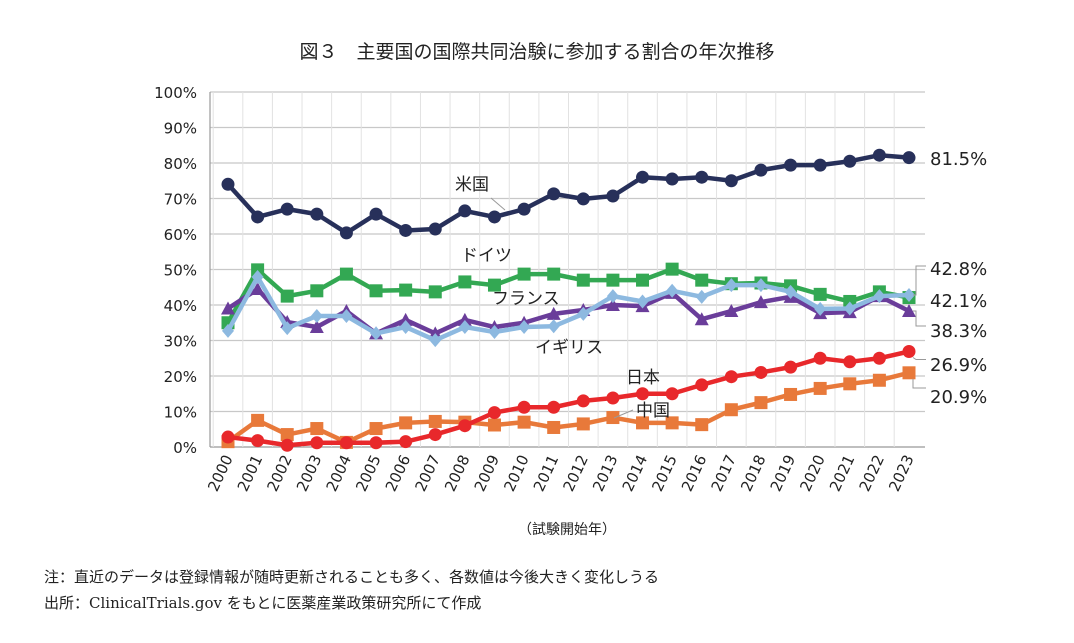  I want to click on x-tick-label: 2009, so click(487, 473).